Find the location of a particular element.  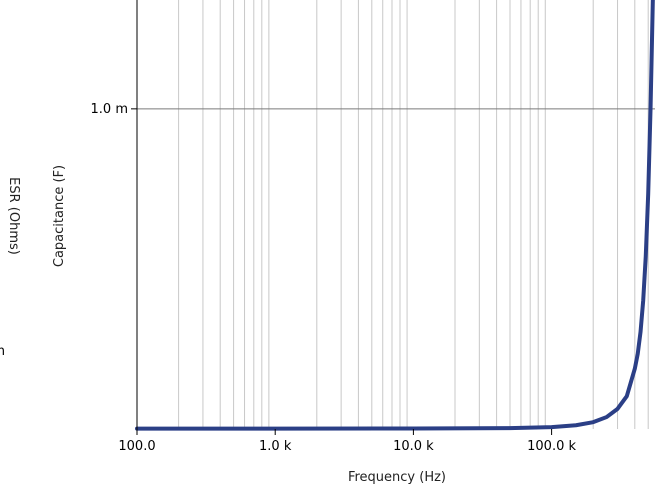

x-tick-label: 1.0 k is located at coordinates (275, 446).